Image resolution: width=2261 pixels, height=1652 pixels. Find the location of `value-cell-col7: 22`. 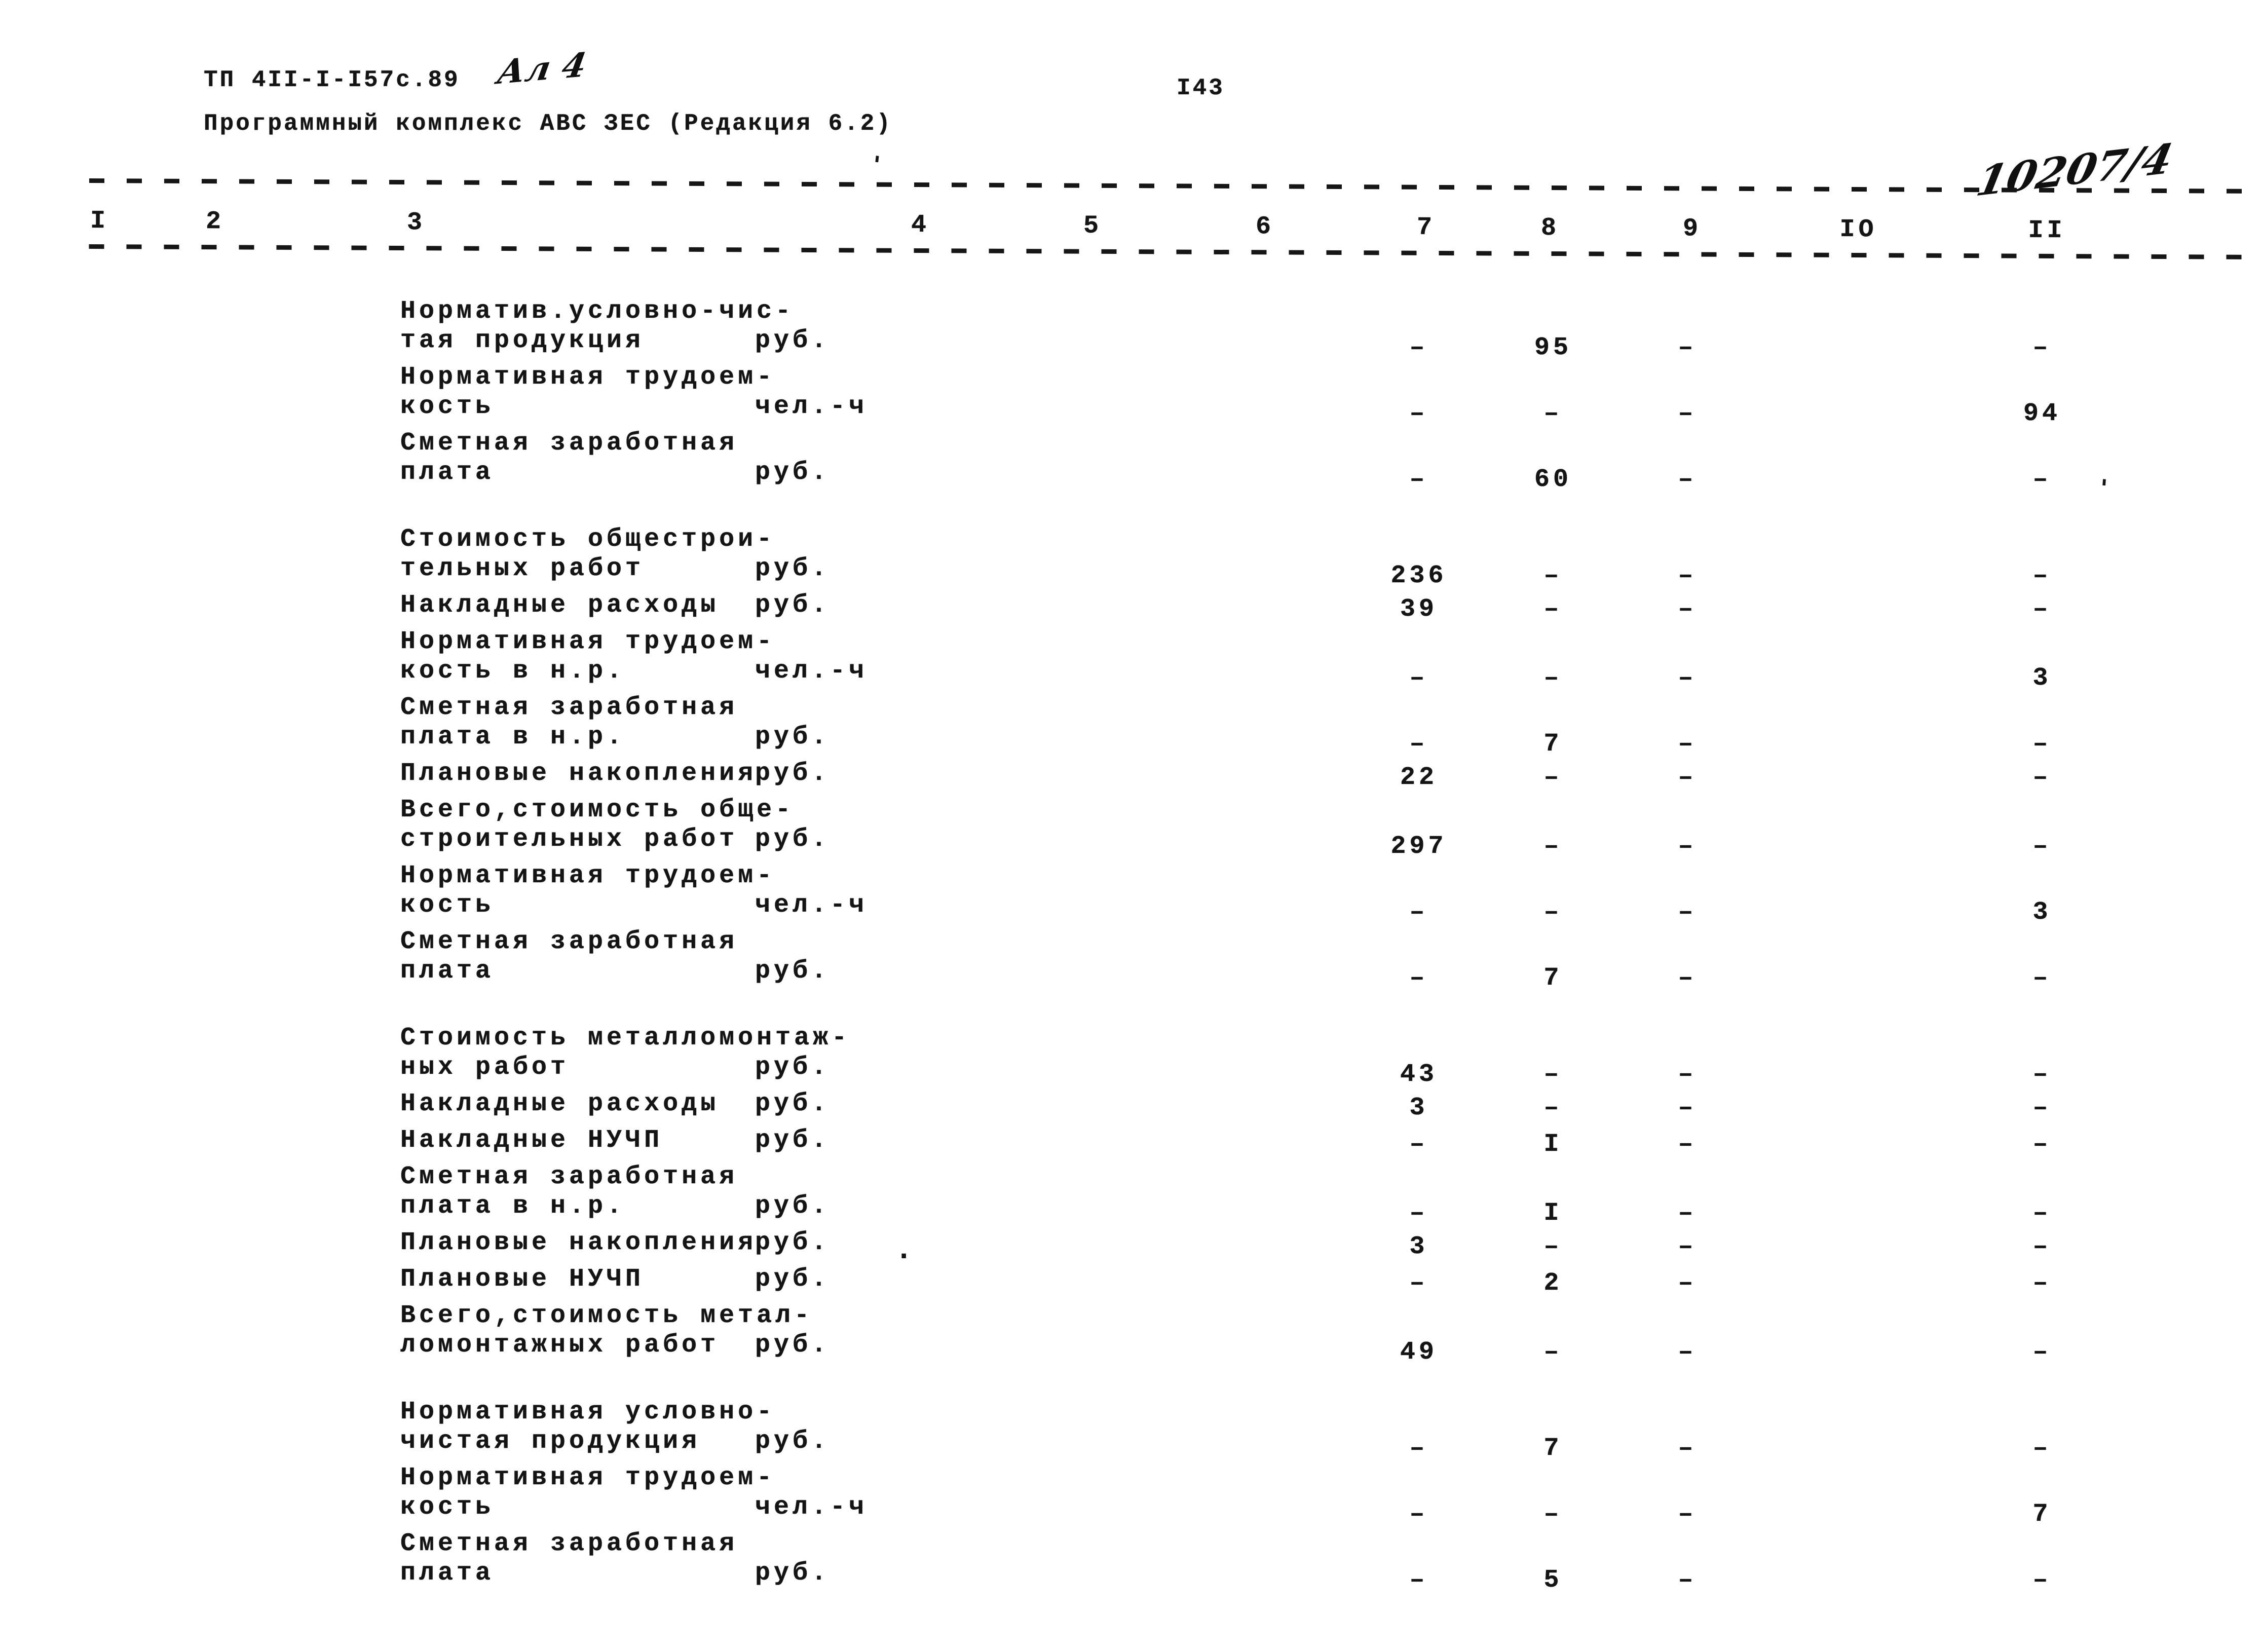

value-cell-col7: 22 is located at coordinates (1419, 777).